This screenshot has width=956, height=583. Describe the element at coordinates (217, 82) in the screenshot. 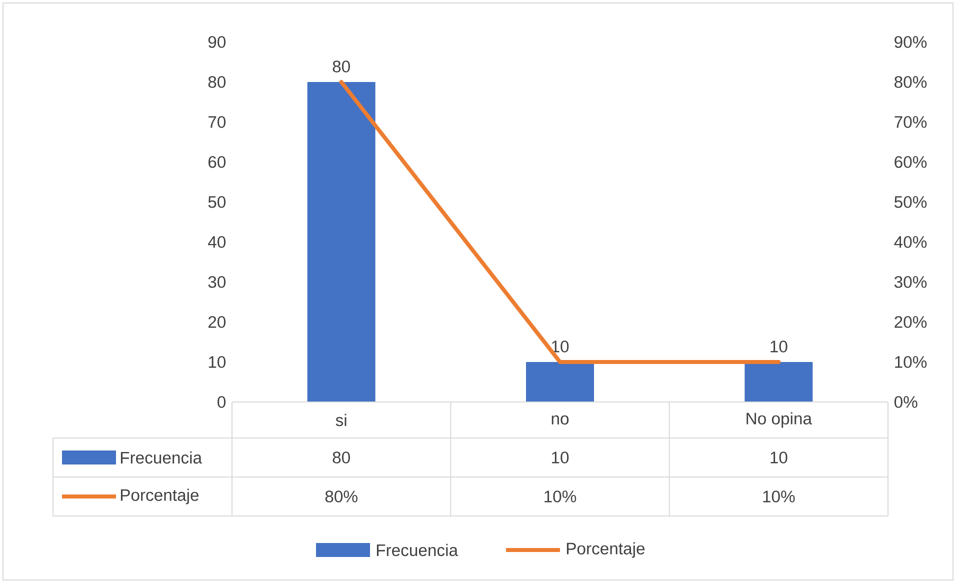

I see `y-tick-label: 80` at that location.